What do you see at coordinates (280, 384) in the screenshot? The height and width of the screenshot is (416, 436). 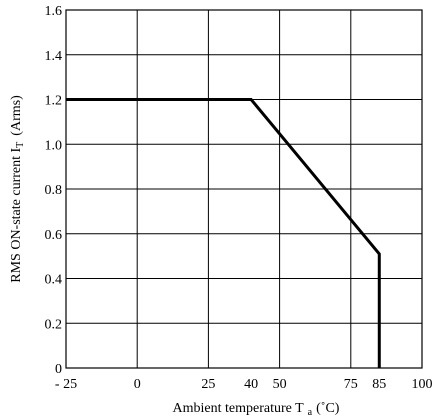 I see `x-tick-label: 50` at bounding box center [280, 384].